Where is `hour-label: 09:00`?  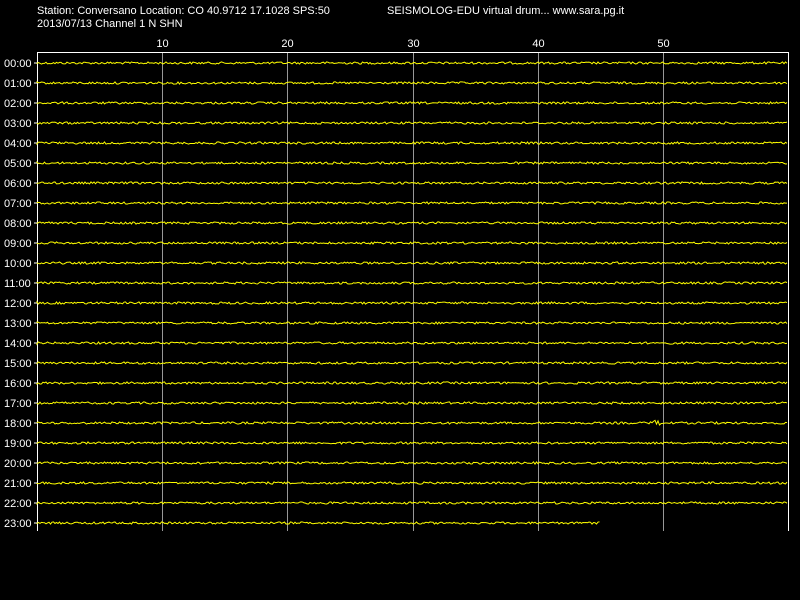 hour-label: 09:00 is located at coordinates (18, 244).